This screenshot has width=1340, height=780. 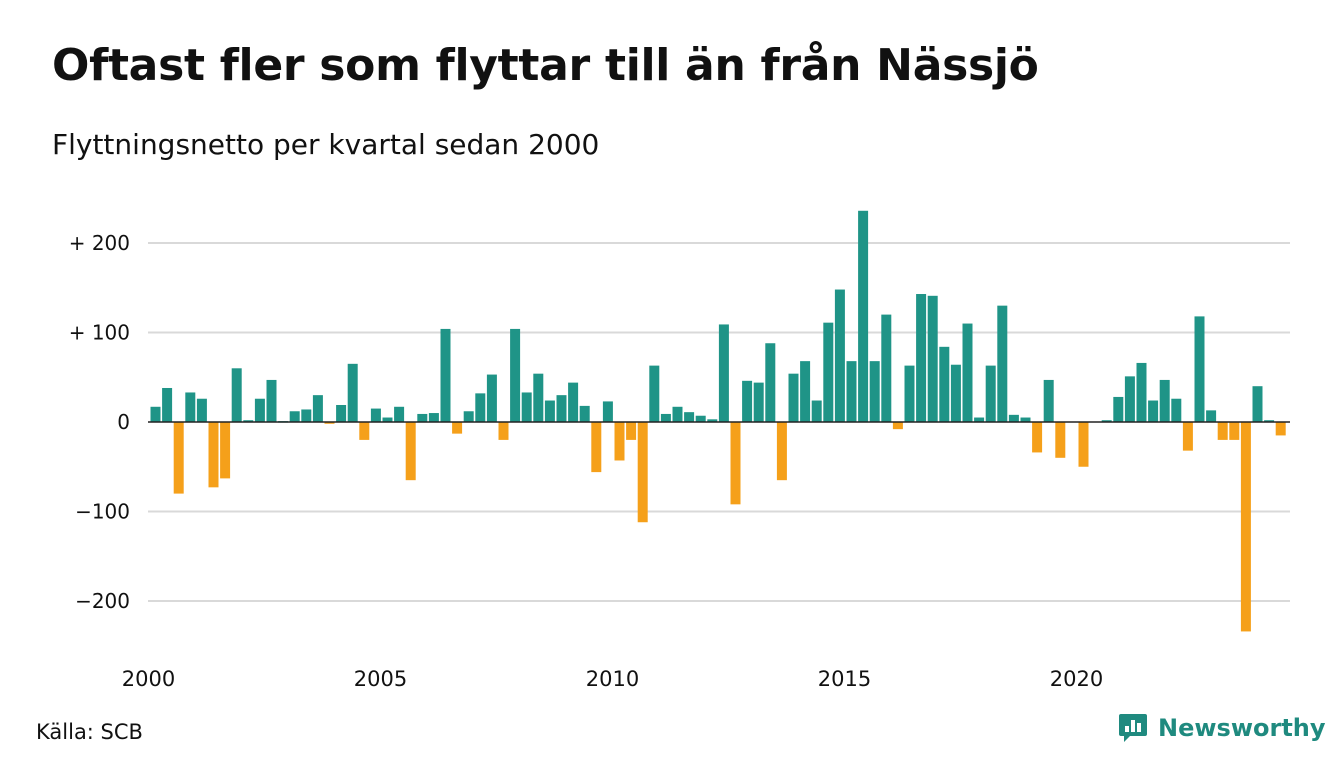 I want to click on brand-logo: Newsworthy, so click(x=1222, y=728).